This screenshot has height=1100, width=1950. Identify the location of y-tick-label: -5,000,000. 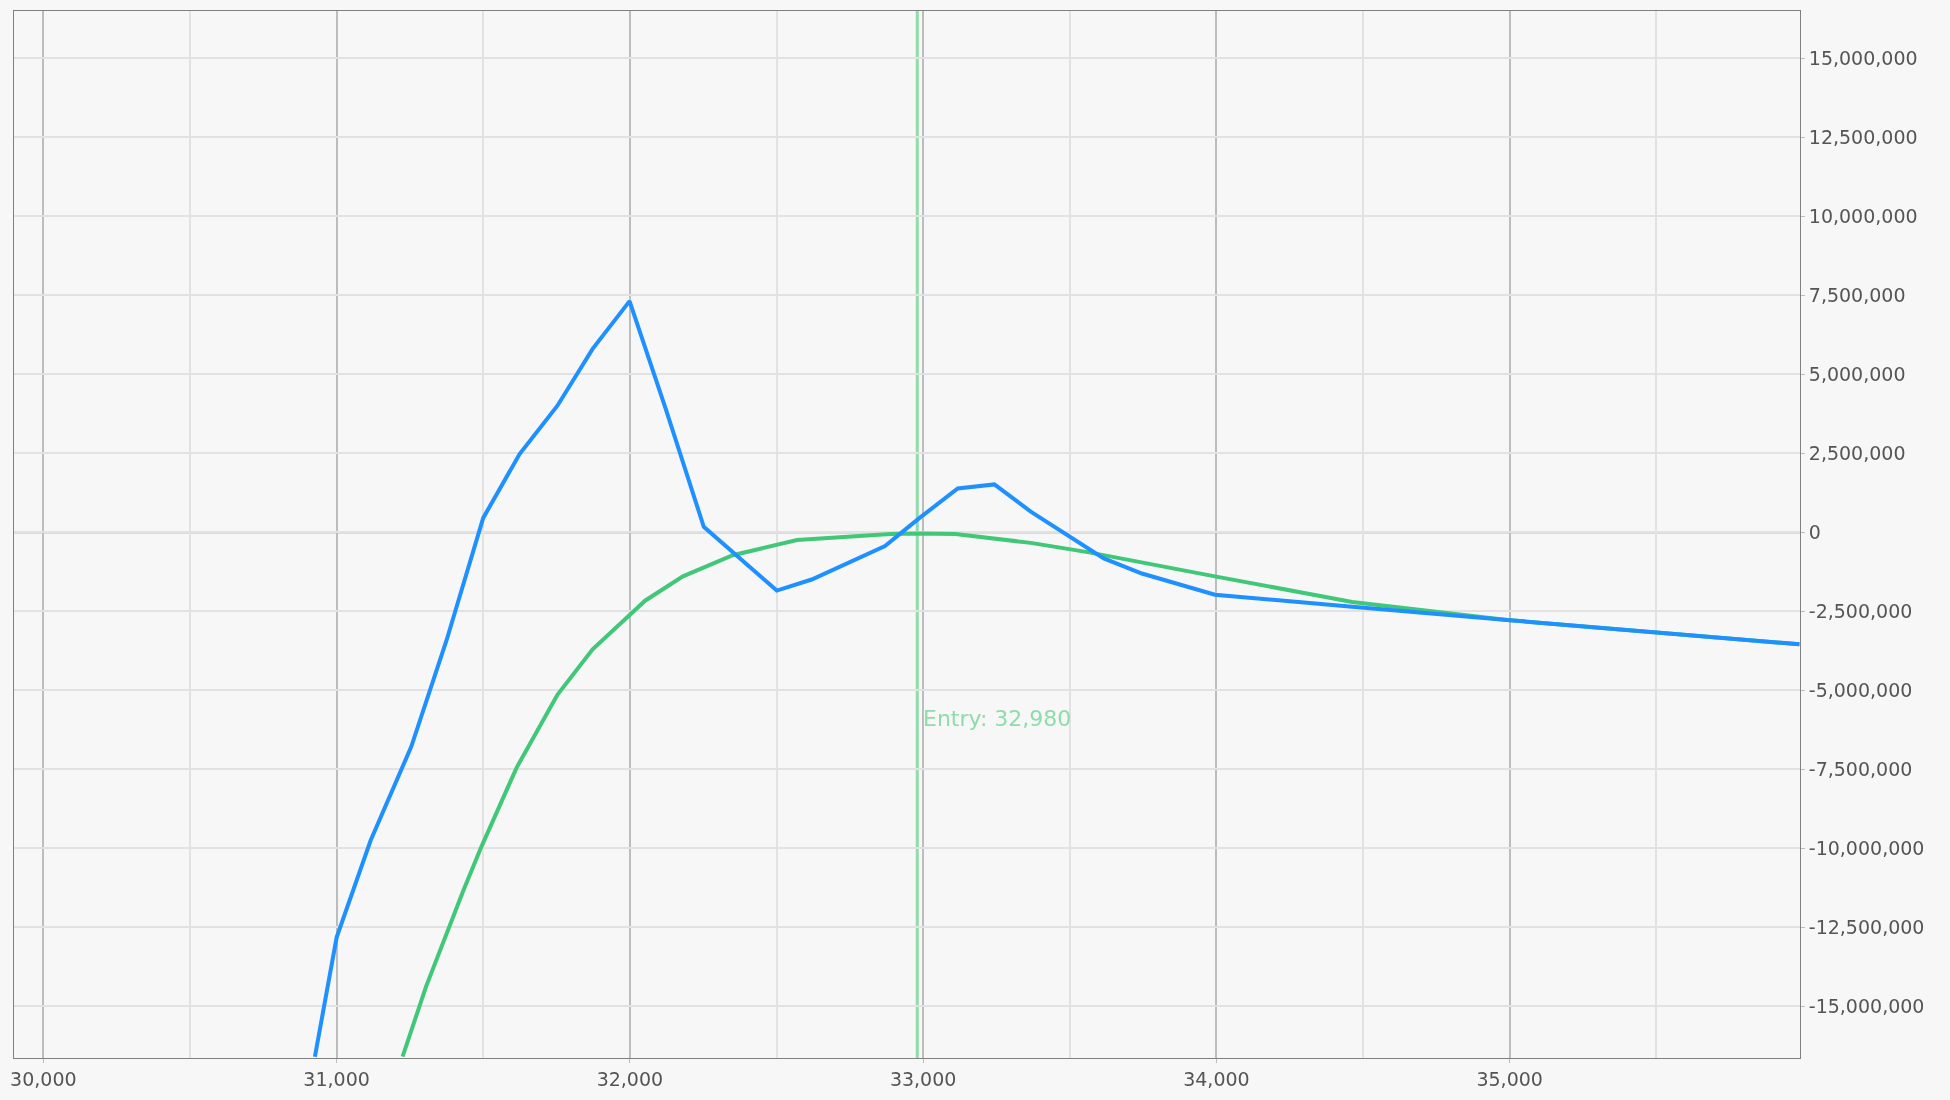
(1860, 689).